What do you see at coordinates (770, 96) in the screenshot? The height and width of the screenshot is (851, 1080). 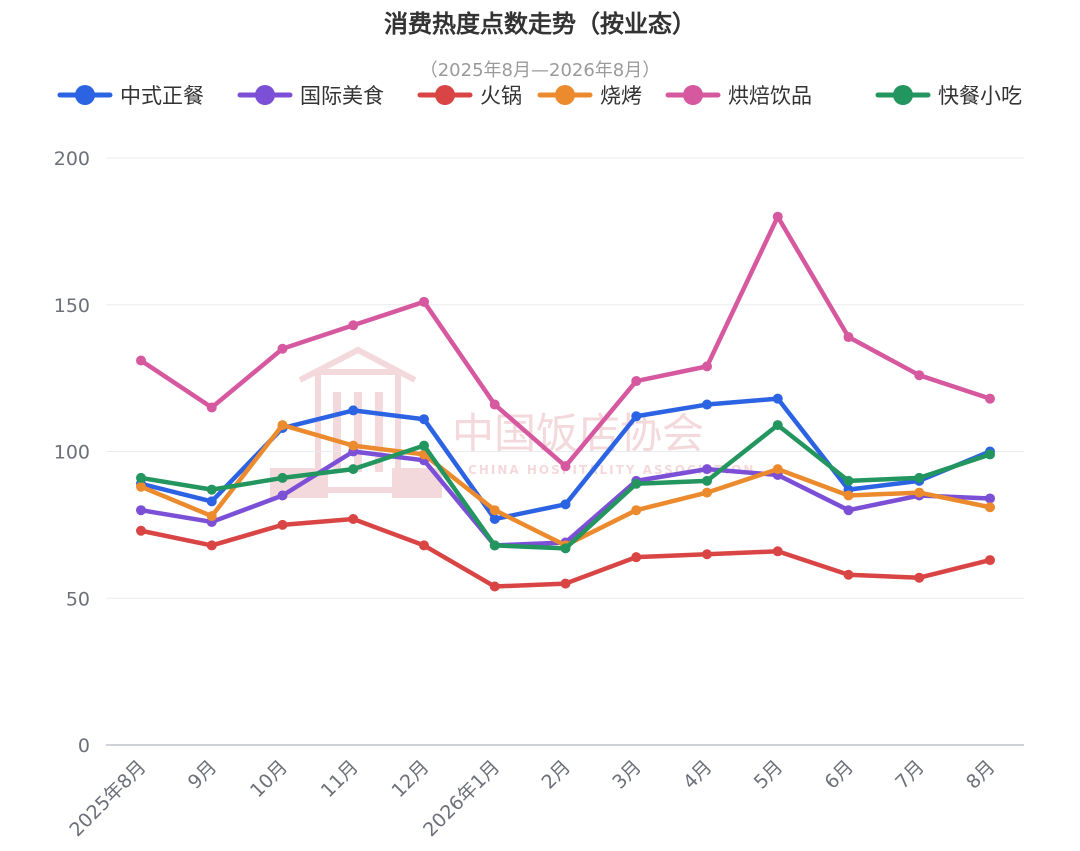 I see `legend-label: 烘焙饮品` at bounding box center [770, 96].